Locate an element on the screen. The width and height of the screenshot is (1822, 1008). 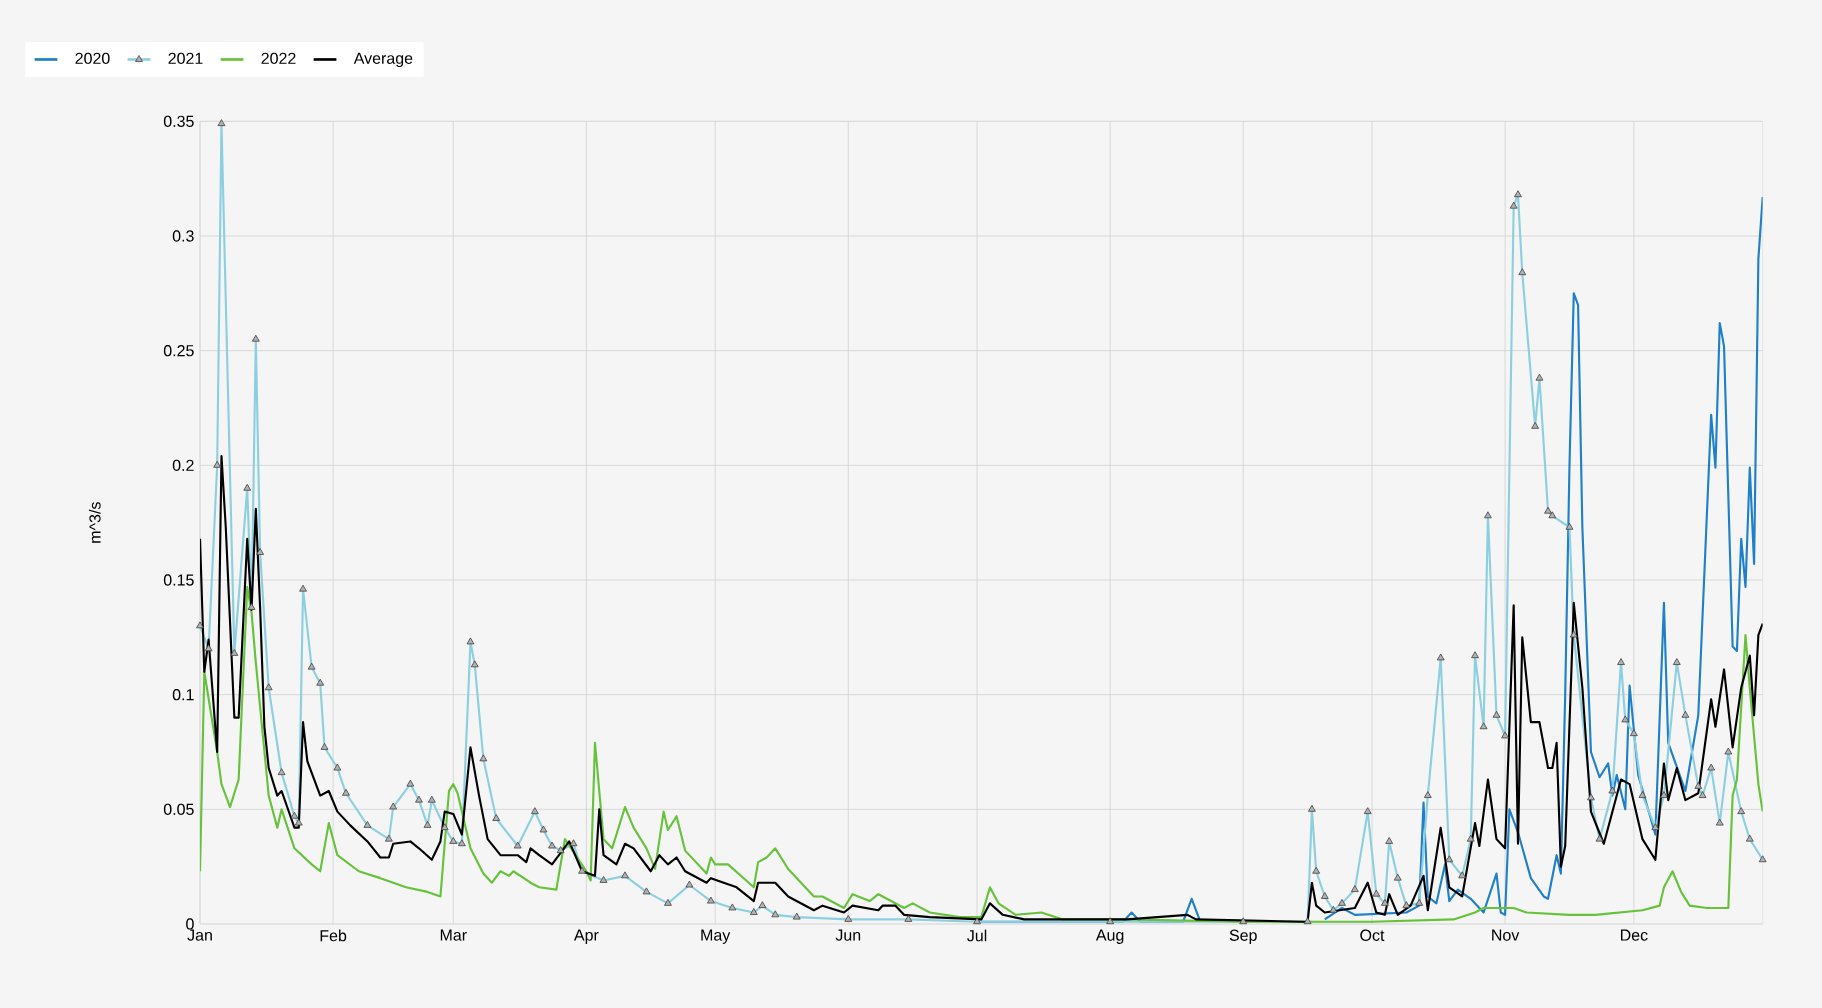
y-tick-label: 0.3 is located at coordinates (183, 236).